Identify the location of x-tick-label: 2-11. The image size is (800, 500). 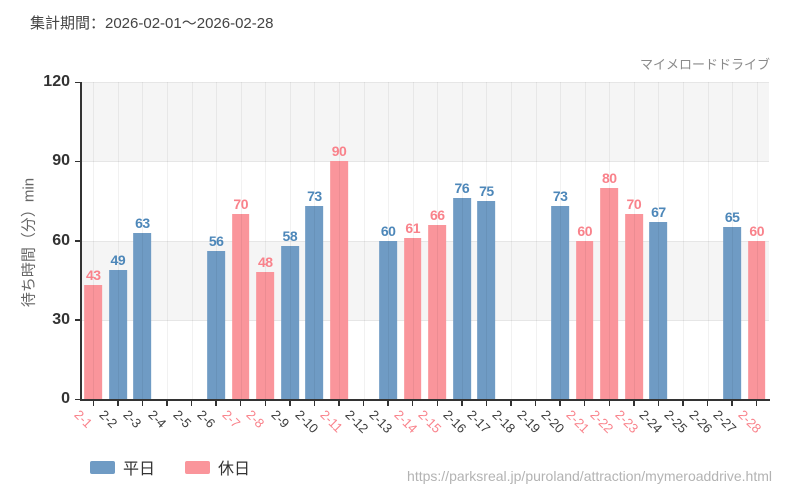
(331, 421).